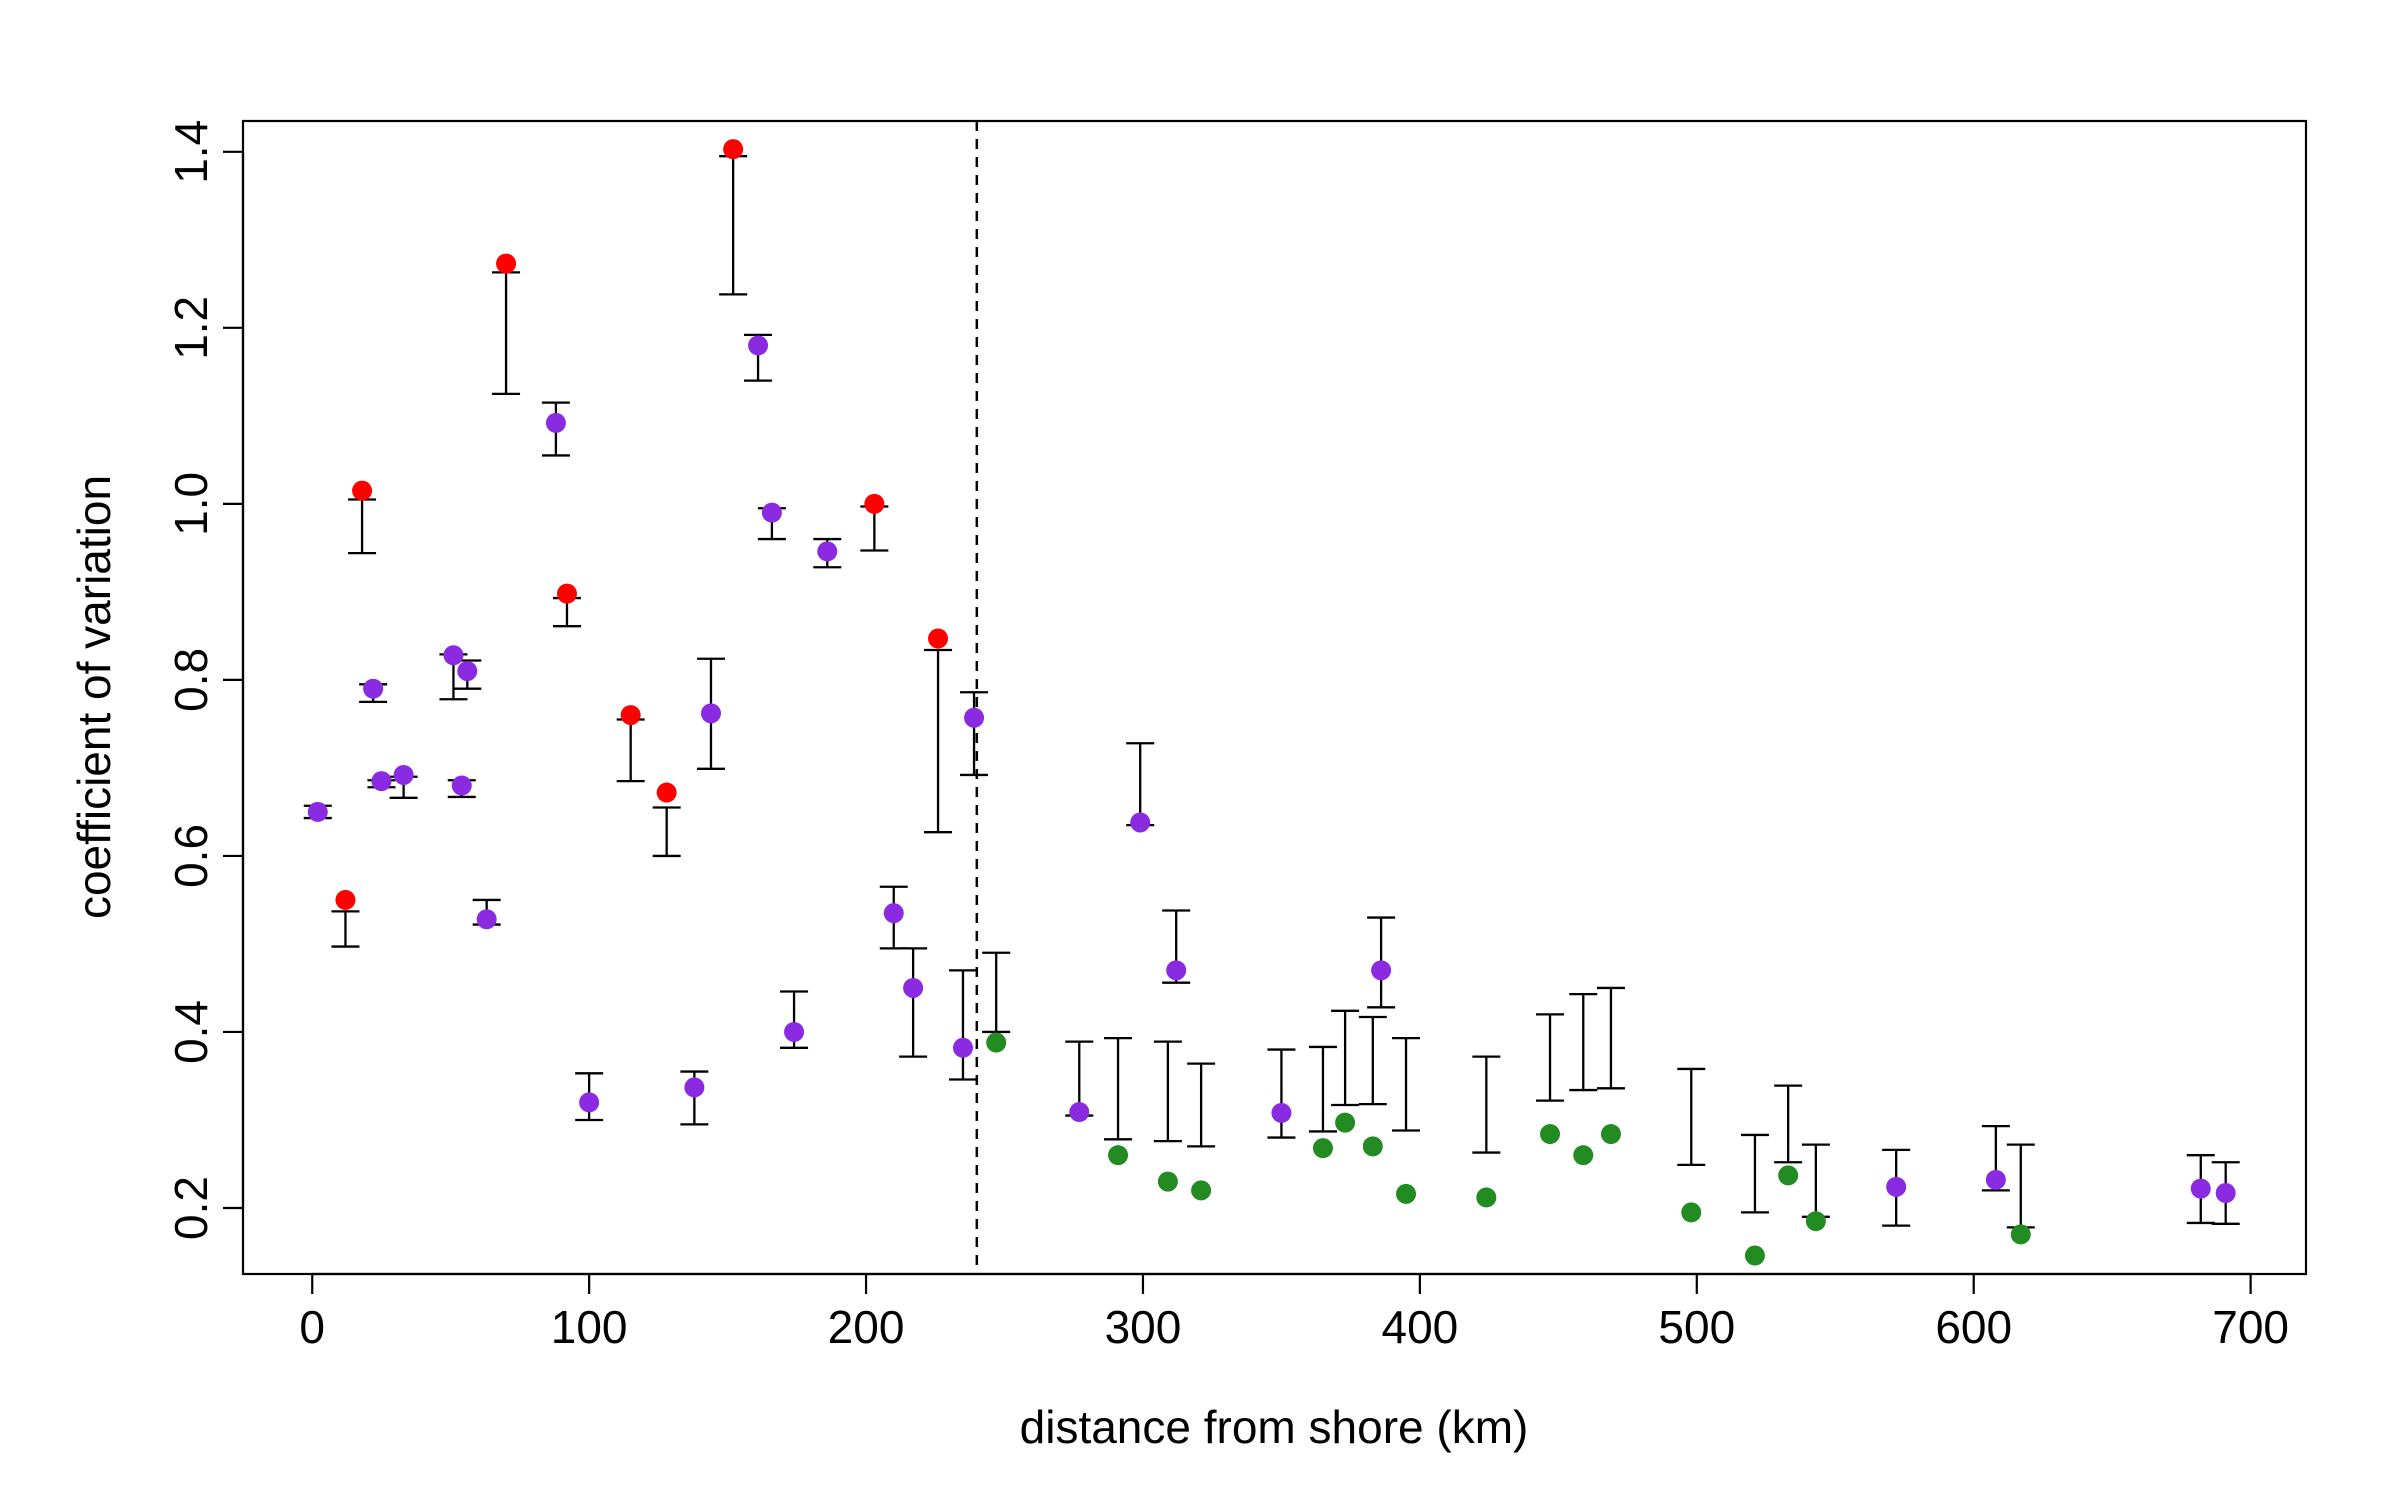 The image size is (2400, 1500). Describe the element at coordinates (866, 1327) in the screenshot. I see `x-tick-label: 200` at that location.